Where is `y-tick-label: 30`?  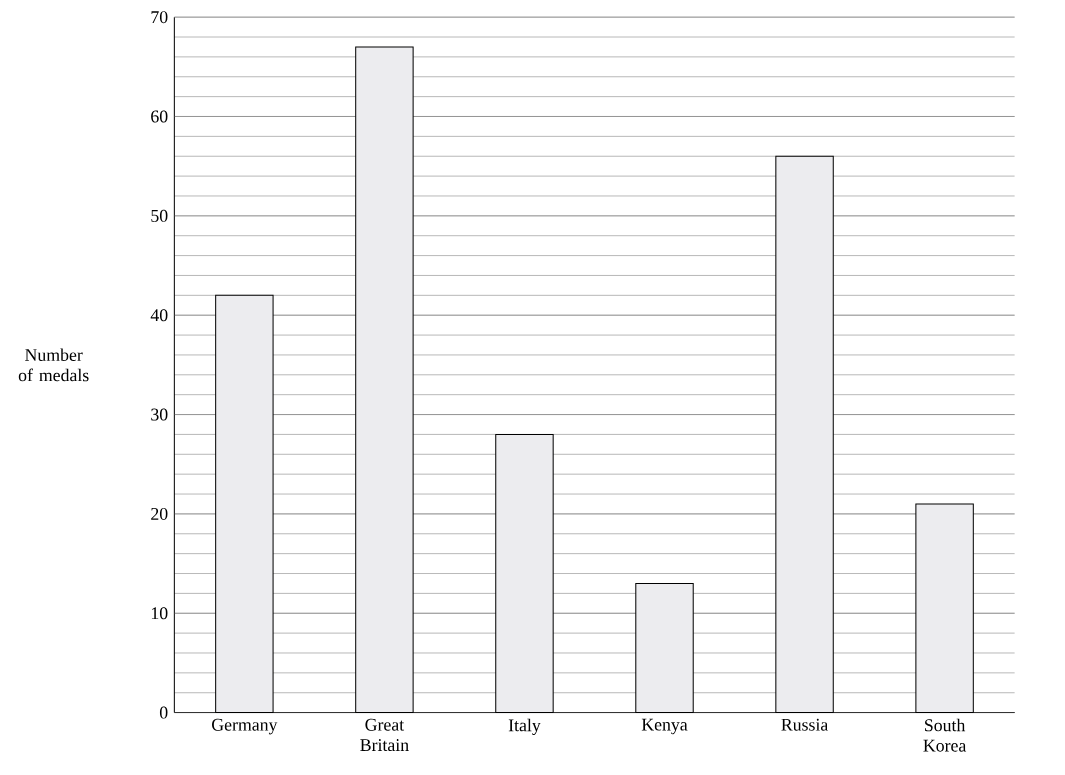 y-tick-label: 30 is located at coordinates (159, 414).